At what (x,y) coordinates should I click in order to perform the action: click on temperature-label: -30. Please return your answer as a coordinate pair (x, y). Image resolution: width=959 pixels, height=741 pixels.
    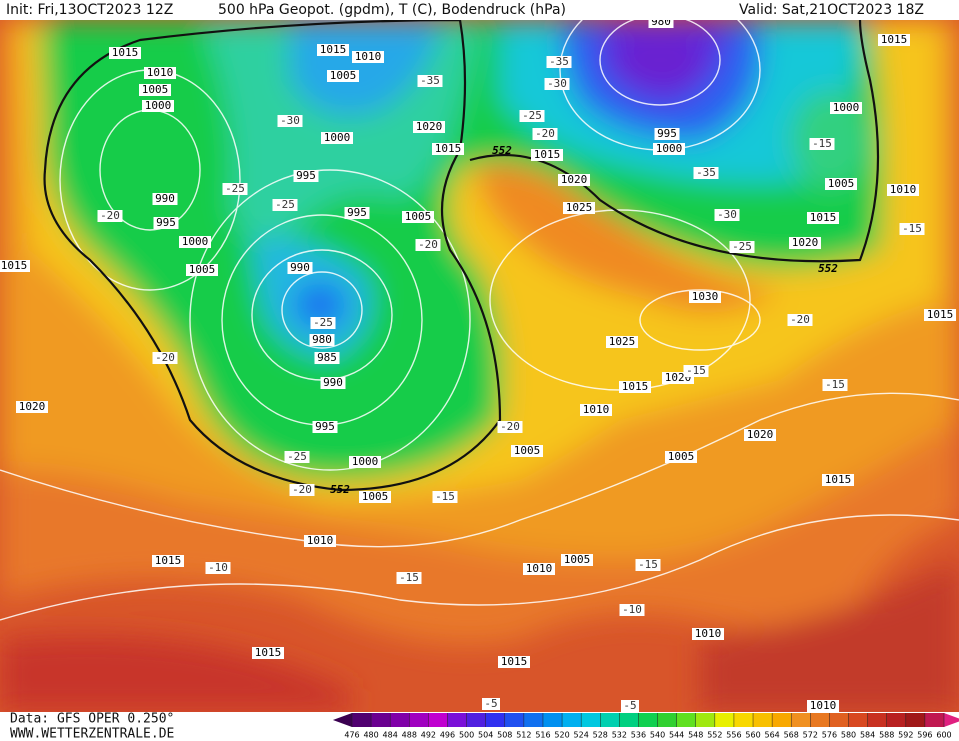
    Looking at the image, I should click on (727, 214).